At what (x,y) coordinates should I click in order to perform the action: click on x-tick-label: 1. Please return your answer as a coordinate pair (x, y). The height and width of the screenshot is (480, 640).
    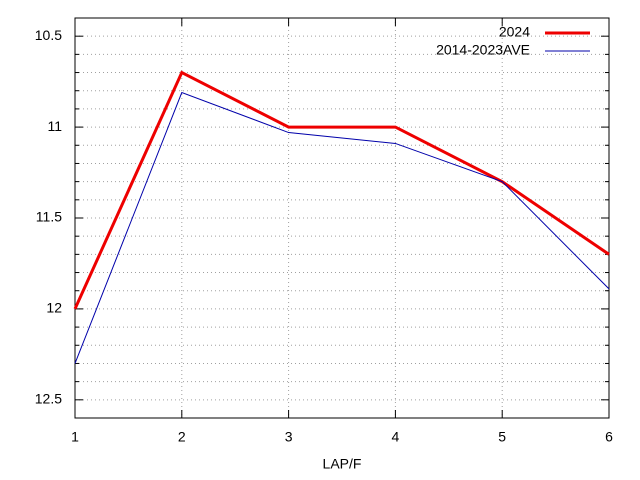
    Looking at the image, I should click on (75, 437).